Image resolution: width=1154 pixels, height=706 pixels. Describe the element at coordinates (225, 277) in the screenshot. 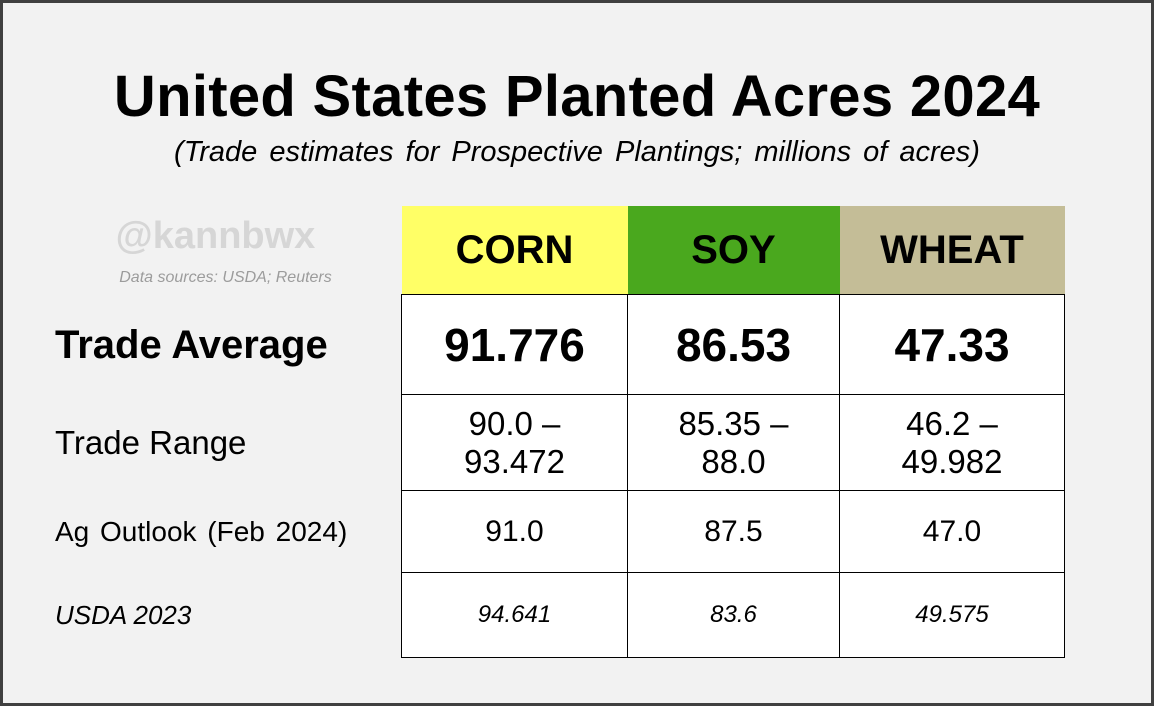

I see `data-sources-note: Data sources: USDA; Reuters` at that location.